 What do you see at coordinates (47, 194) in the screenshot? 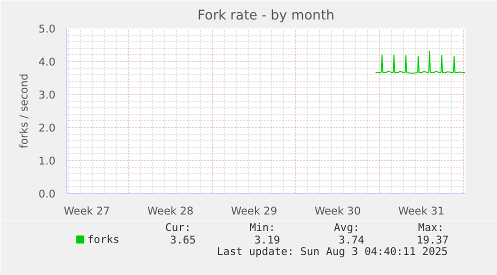
I see `y-tick-label: 0.0` at bounding box center [47, 194].